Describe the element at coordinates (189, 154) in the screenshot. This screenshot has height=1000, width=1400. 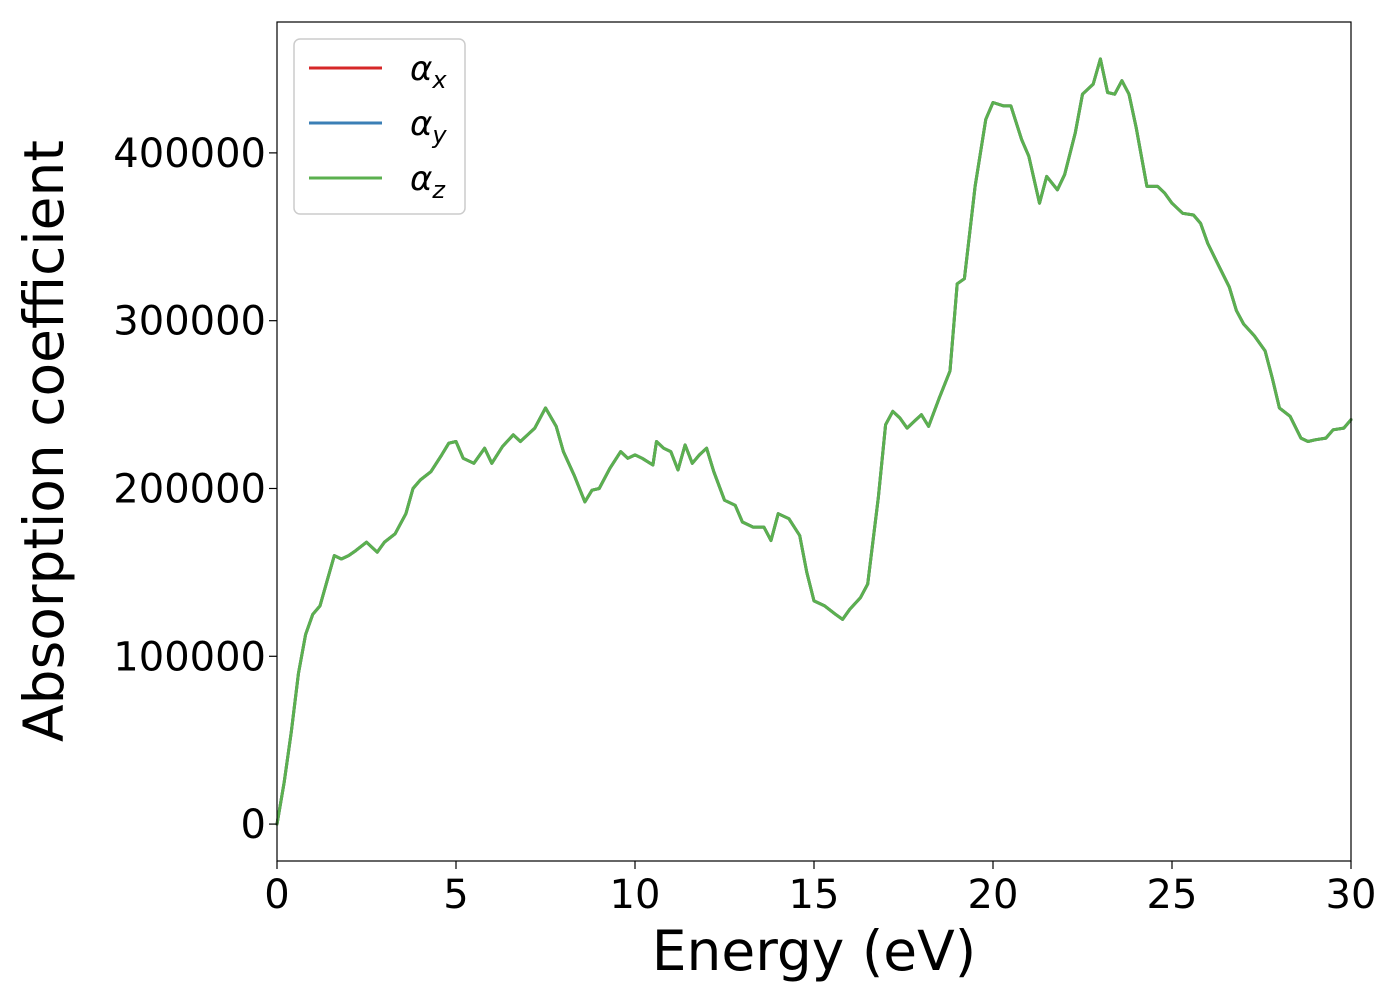
I see `y-tick-label: 400000` at that location.